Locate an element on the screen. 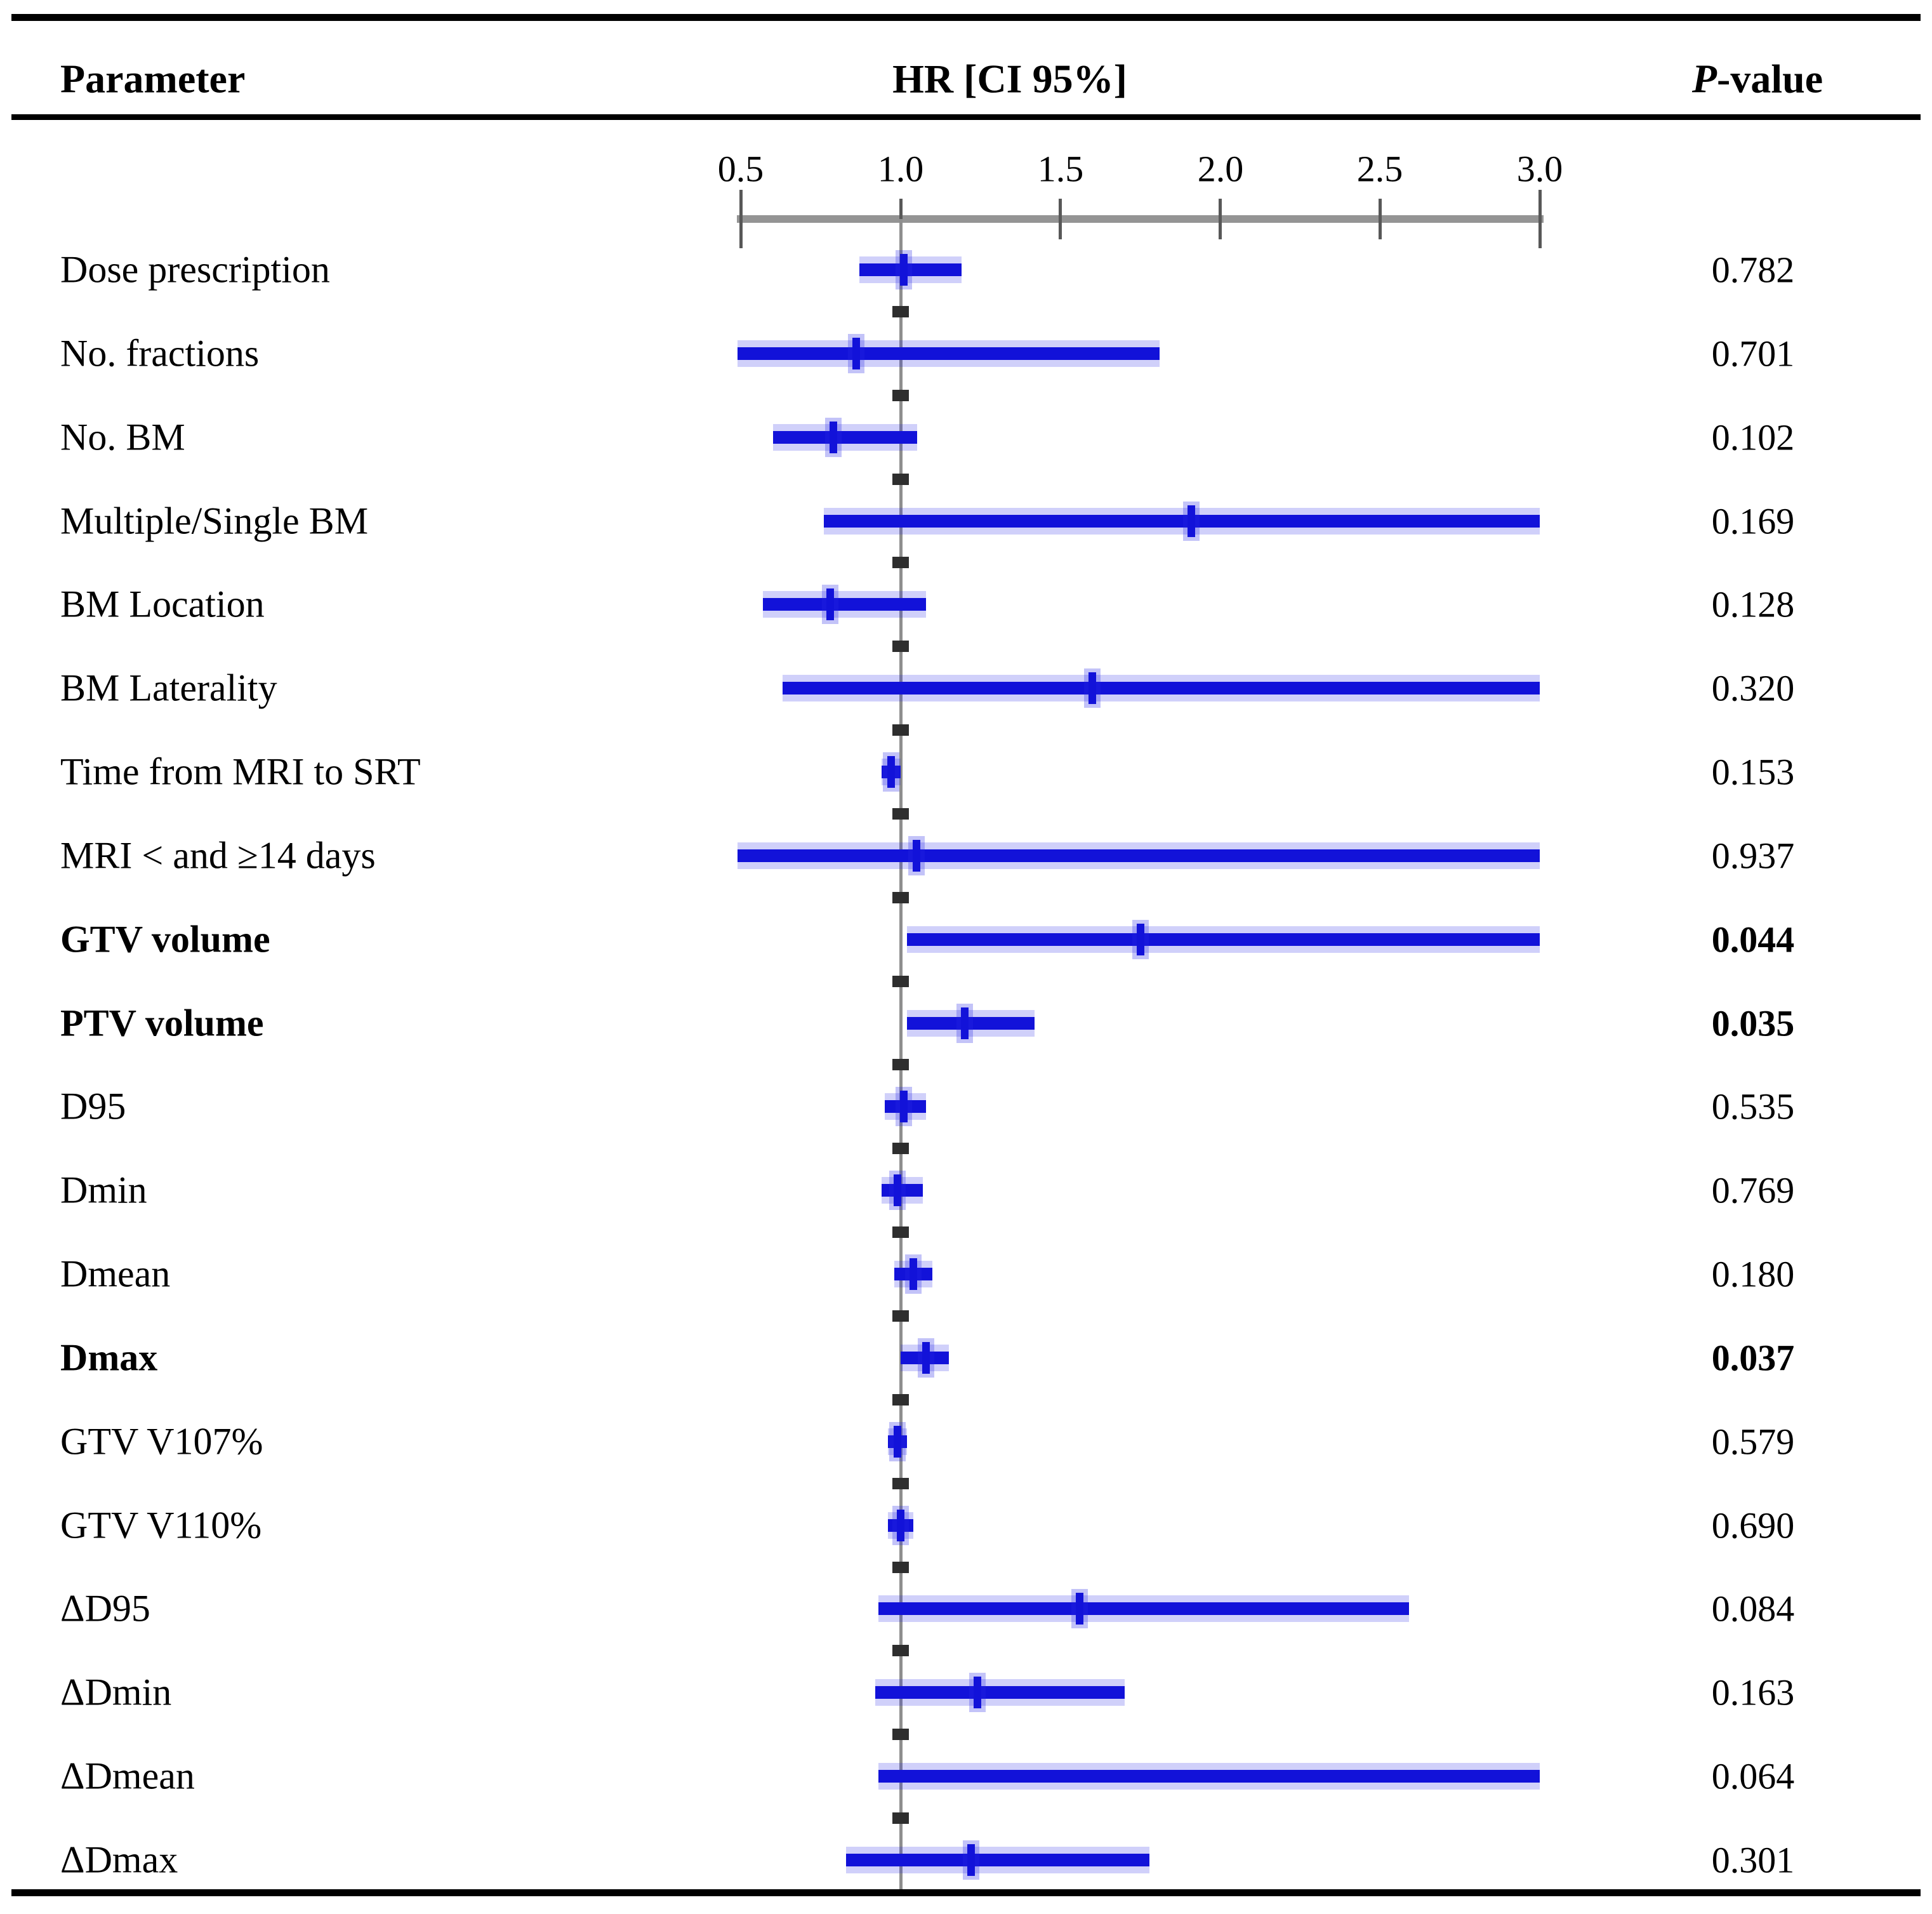 The width and height of the screenshot is (1932, 1914). row-label: D95 is located at coordinates (93, 1106).